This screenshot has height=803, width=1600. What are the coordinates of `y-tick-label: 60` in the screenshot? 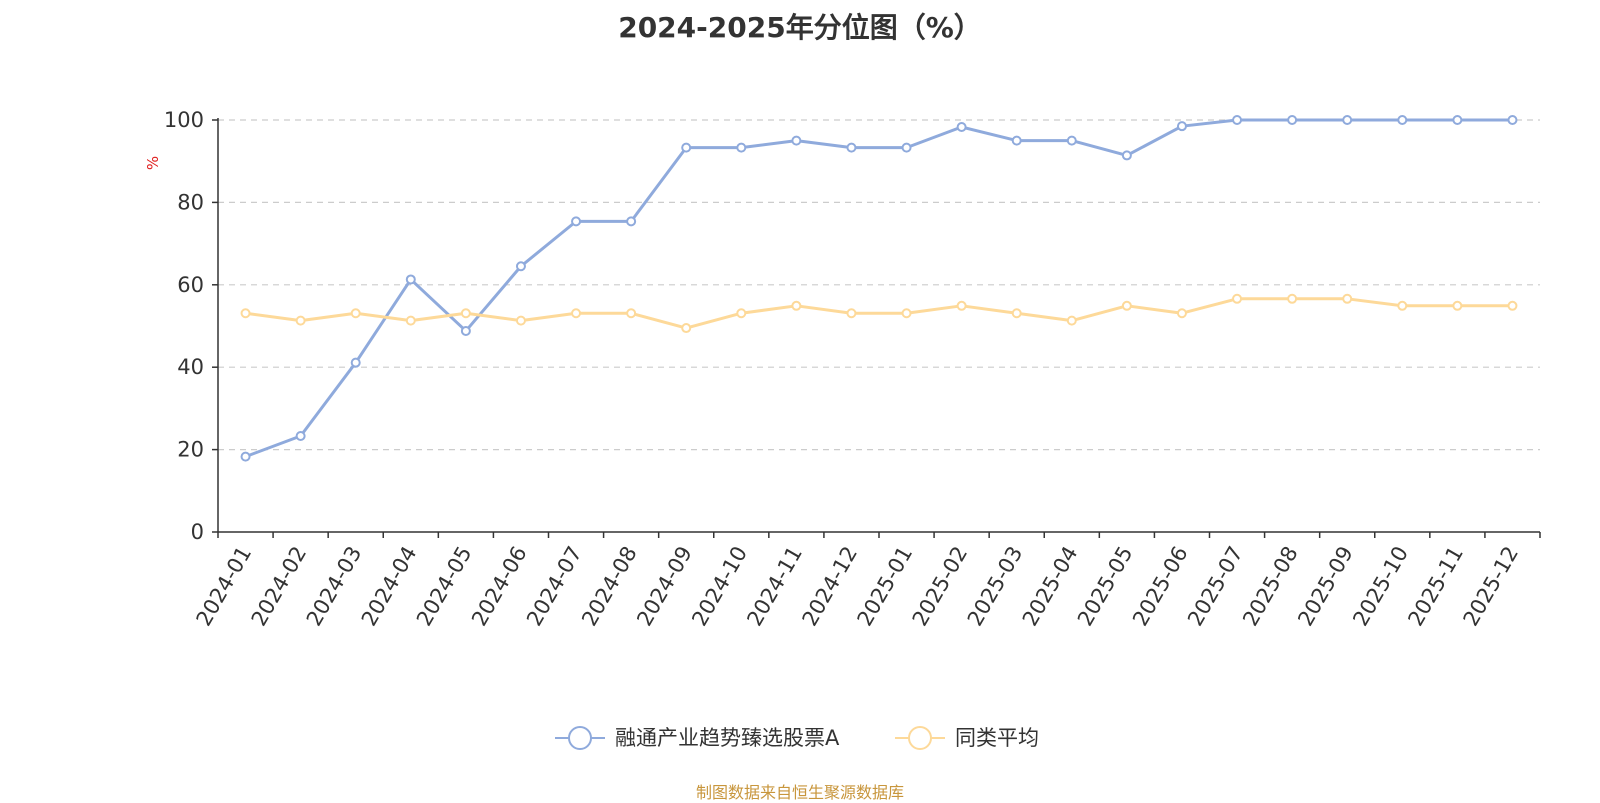 It's located at (190, 285).